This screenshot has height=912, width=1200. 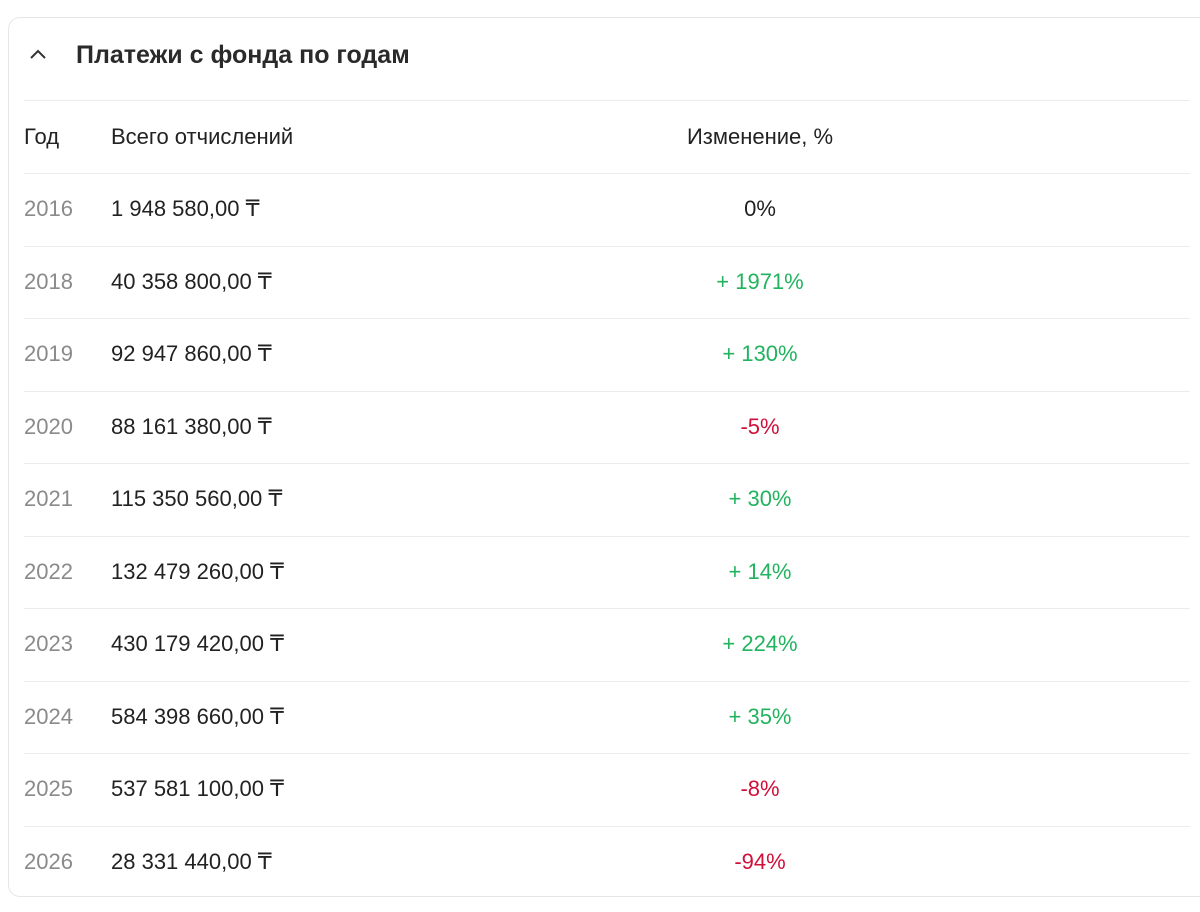 What do you see at coordinates (198, 571) in the screenshot?
I see `amount-cell: 132 479 260,00 ₸` at bounding box center [198, 571].